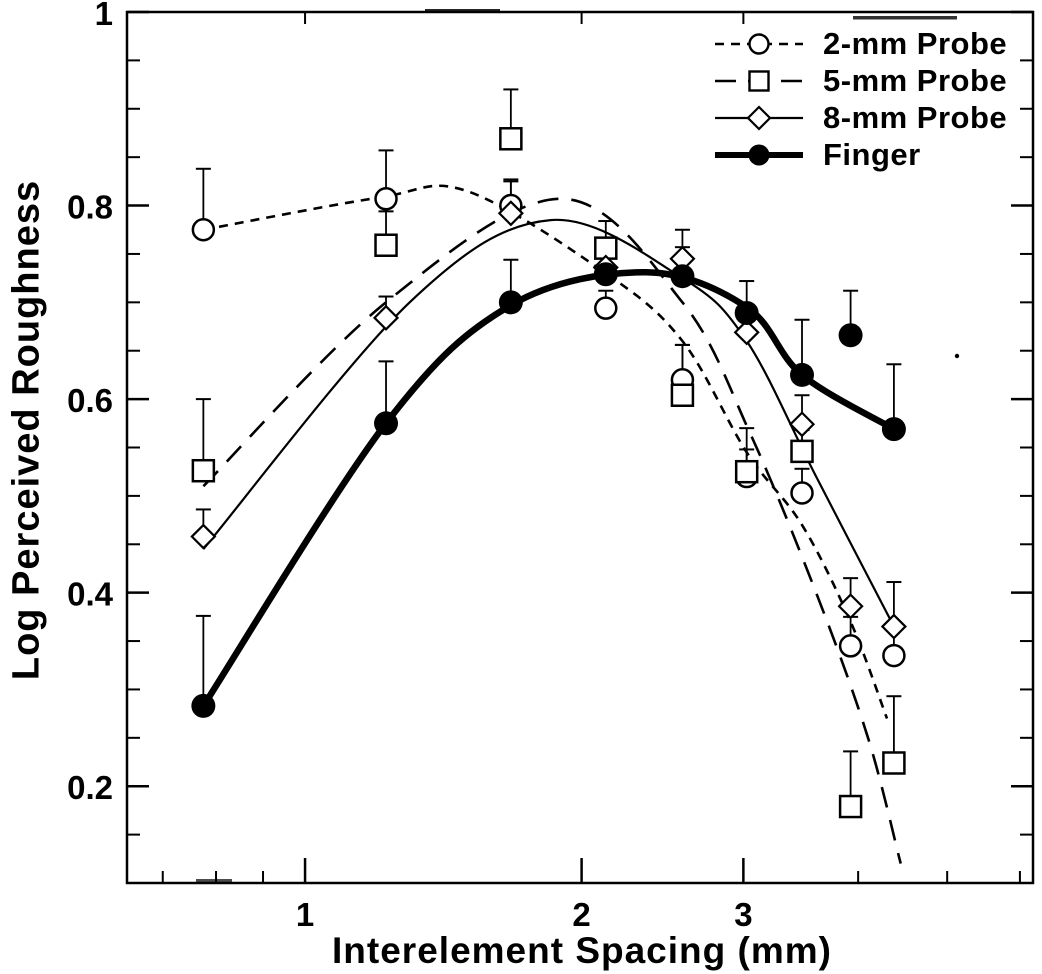  I want to click on open-square-marker-icon, so click(759, 80).